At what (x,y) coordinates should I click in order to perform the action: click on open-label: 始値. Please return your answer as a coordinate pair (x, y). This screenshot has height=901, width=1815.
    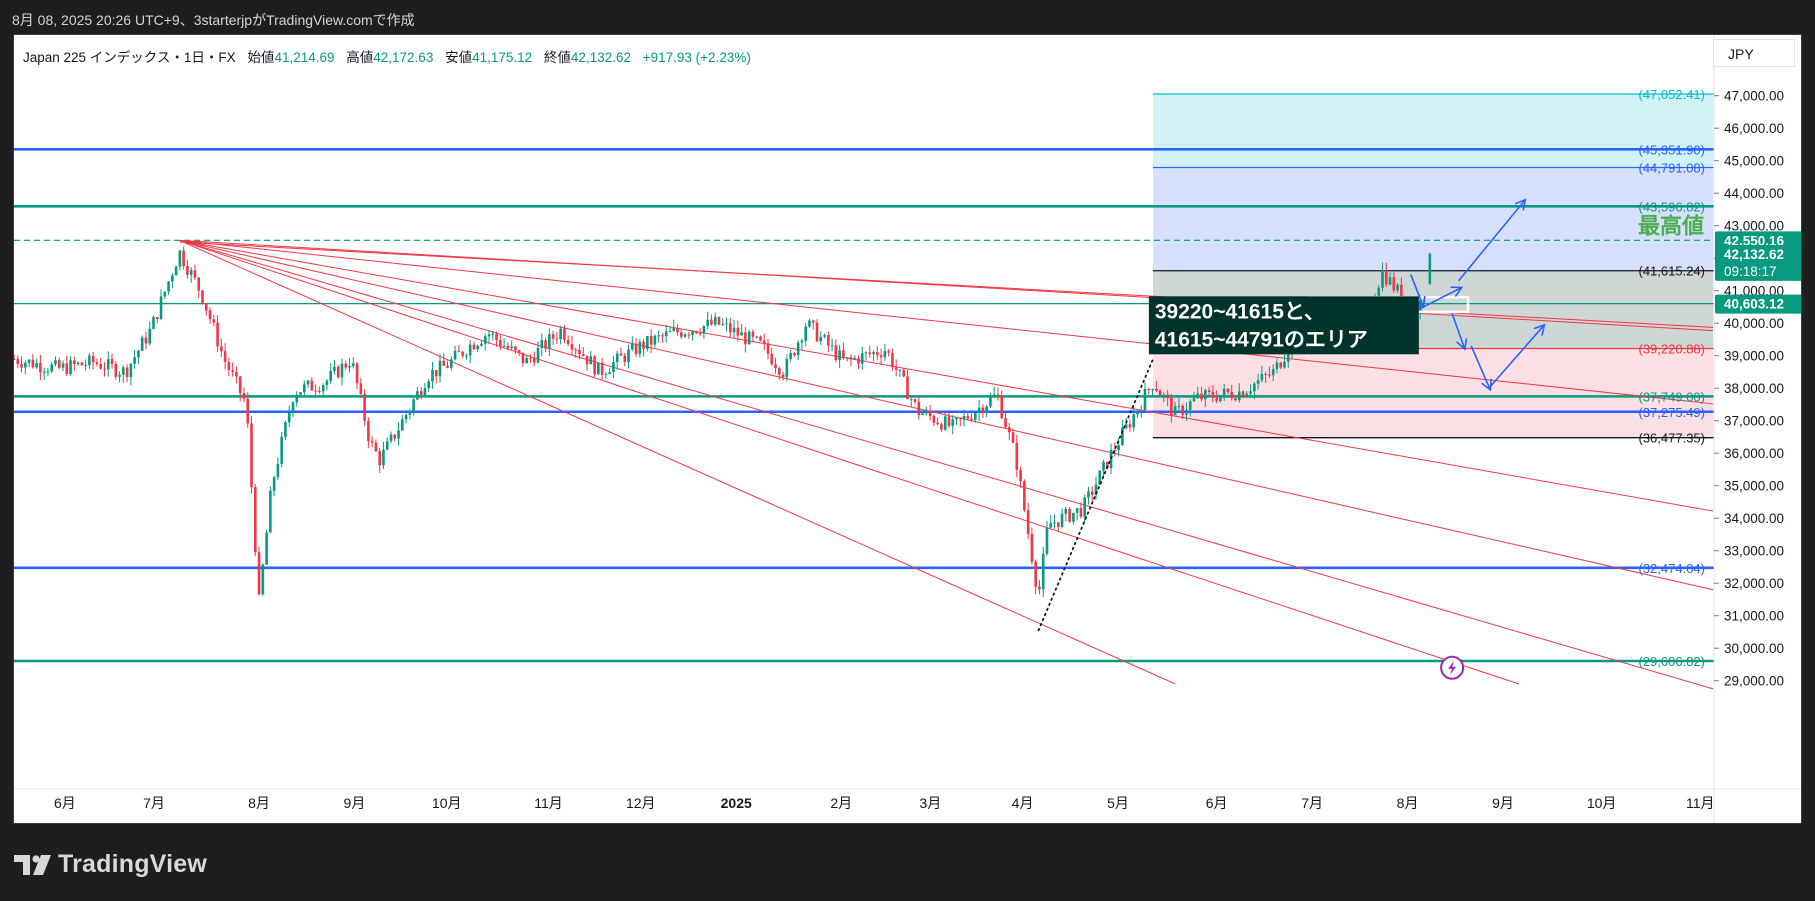
    Looking at the image, I should click on (261, 57).